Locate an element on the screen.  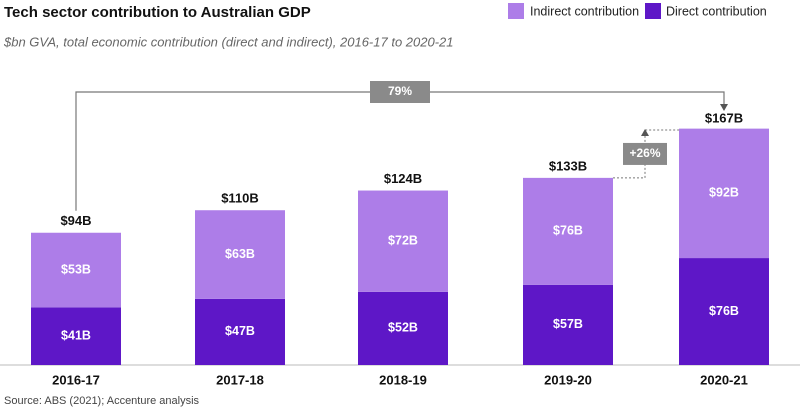
total-label: $167B is located at coordinates (724, 117).